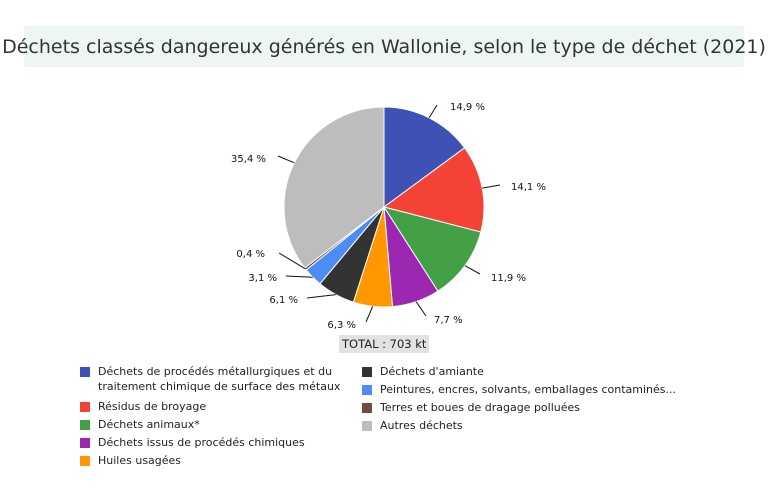 The image size is (768, 493). What do you see at coordinates (217, 406) in the screenshot?
I see `legend-item-shredder-residue: Résidus de broyage` at bounding box center [217, 406].